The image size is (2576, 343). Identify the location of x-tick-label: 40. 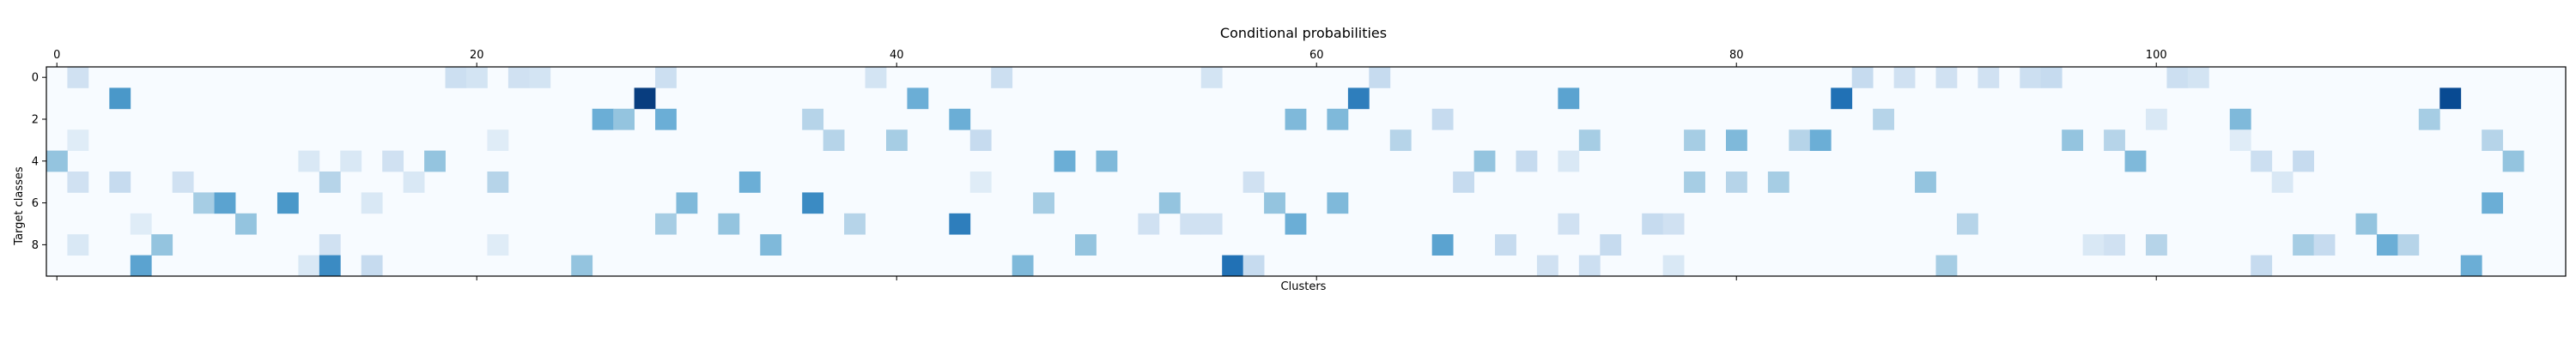
(897, 56).